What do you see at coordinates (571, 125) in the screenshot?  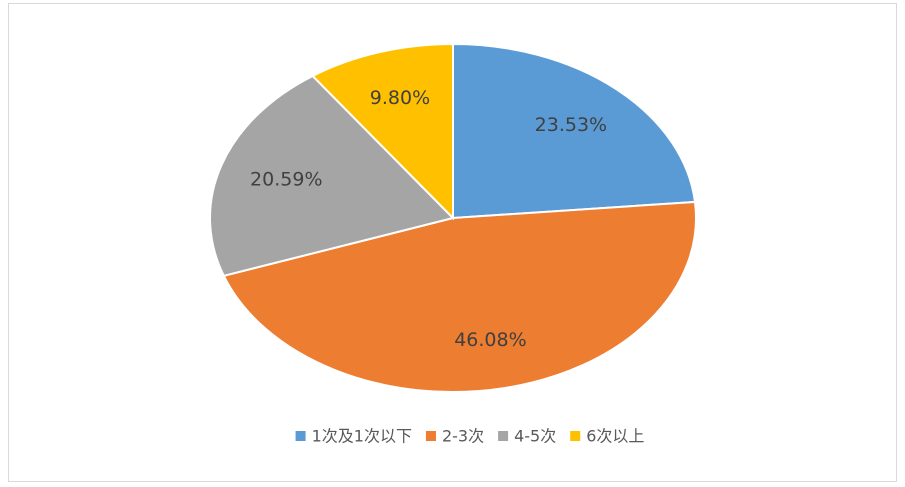 I see `data-label: 23.53%` at bounding box center [571, 125].